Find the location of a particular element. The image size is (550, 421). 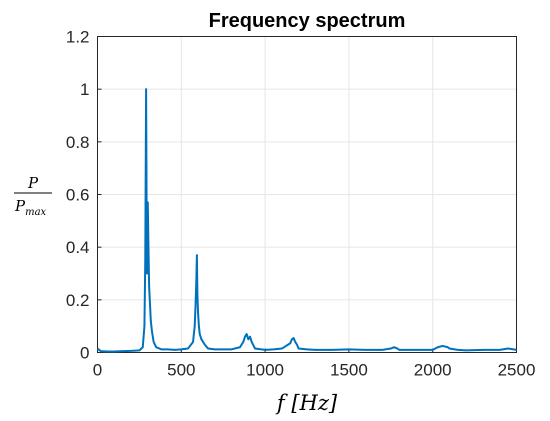

x-tick-label: 1000 is located at coordinates (265, 370).